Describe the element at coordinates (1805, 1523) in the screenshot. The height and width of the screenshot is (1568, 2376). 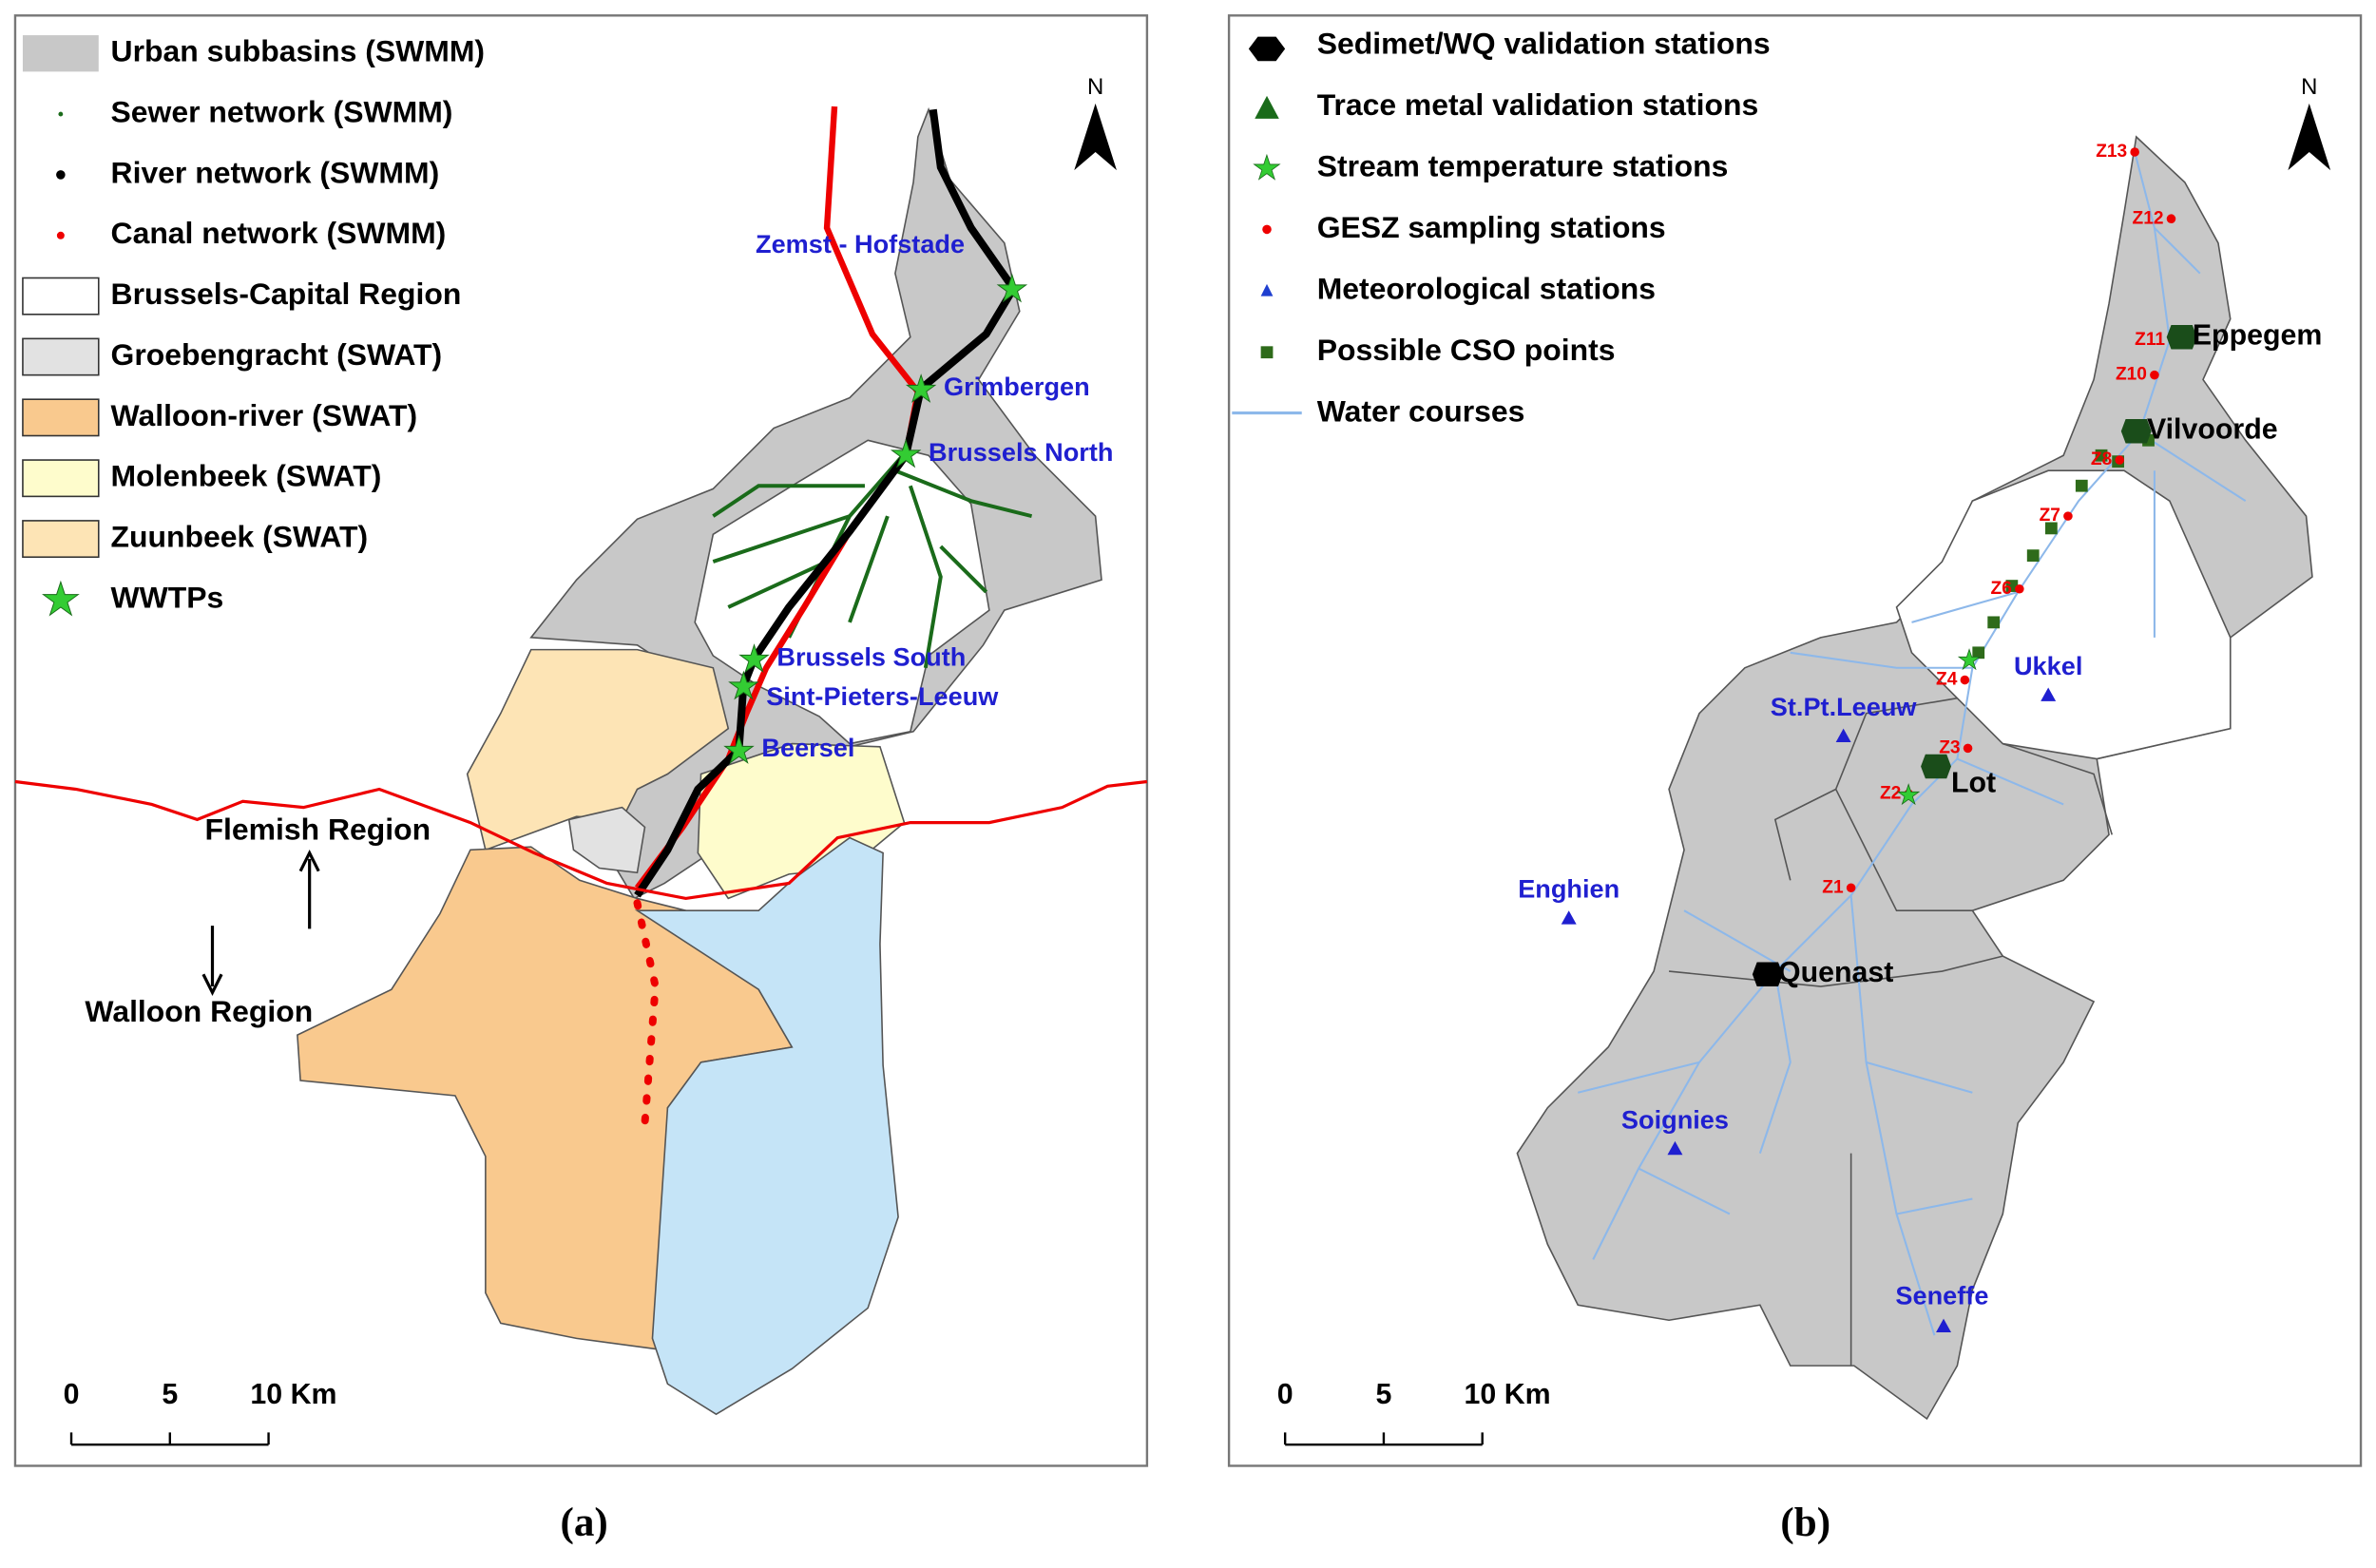
I see `panel-caption: (b)` at that location.